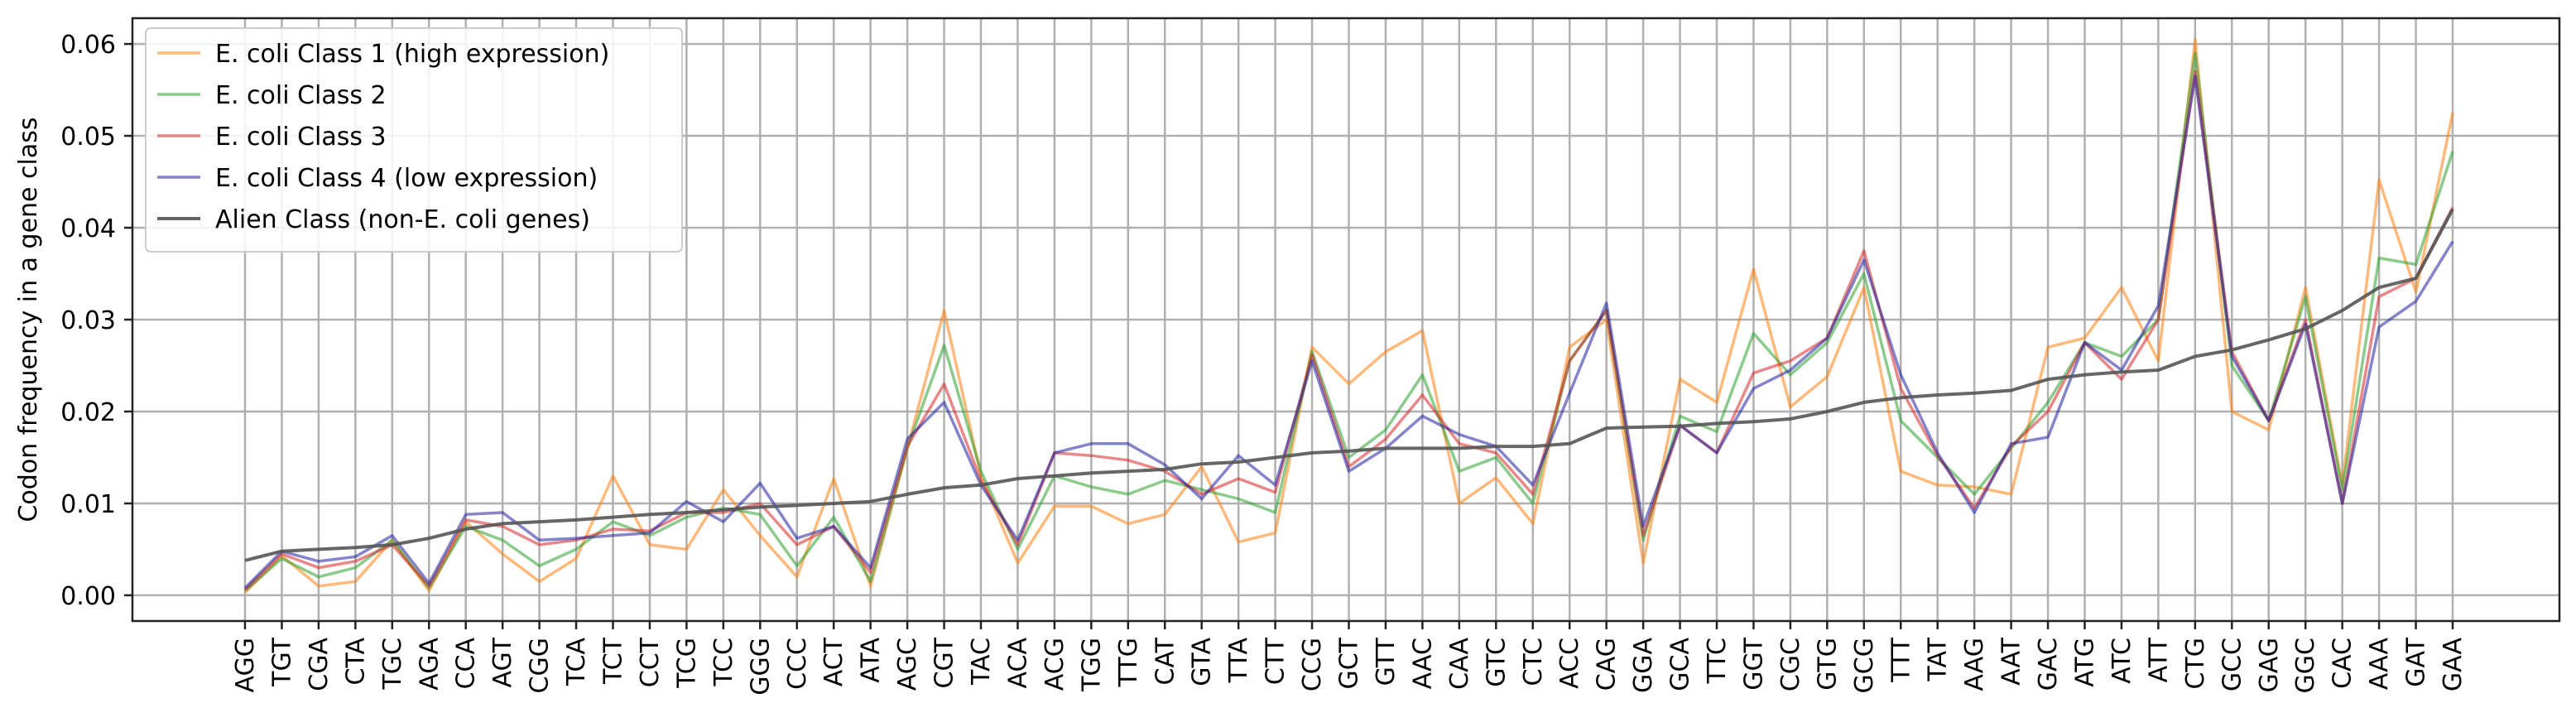 Image resolution: width=2576 pixels, height=703 pixels. What do you see at coordinates (2269, 666) in the screenshot?
I see `x-tick-label: GAG` at bounding box center [2269, 666].